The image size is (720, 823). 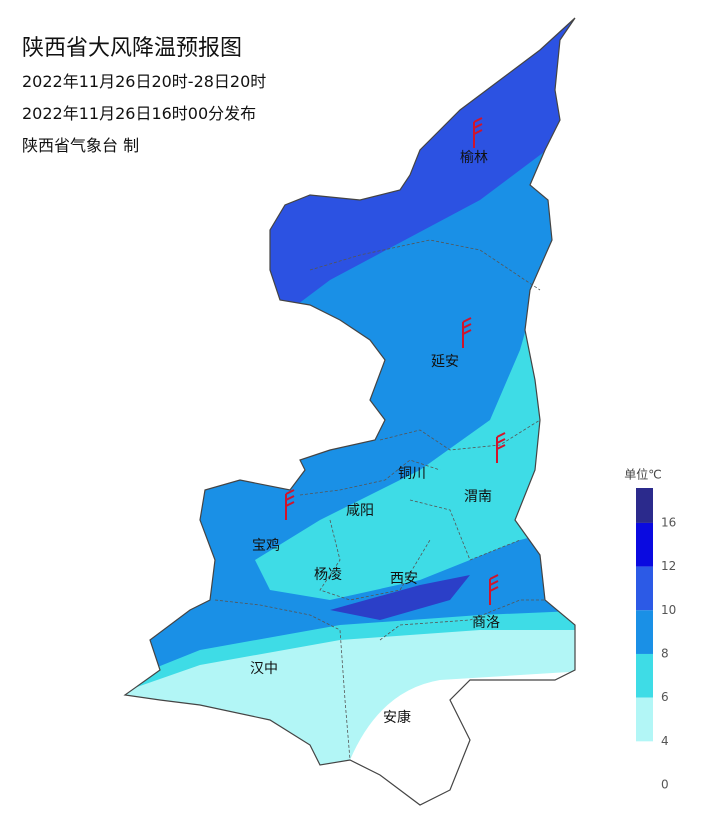 What do you see at coordinates (132, 48) in the screenshot?
I see `title: 陕西省大风降温预报图` at bounding box center [132, 48].